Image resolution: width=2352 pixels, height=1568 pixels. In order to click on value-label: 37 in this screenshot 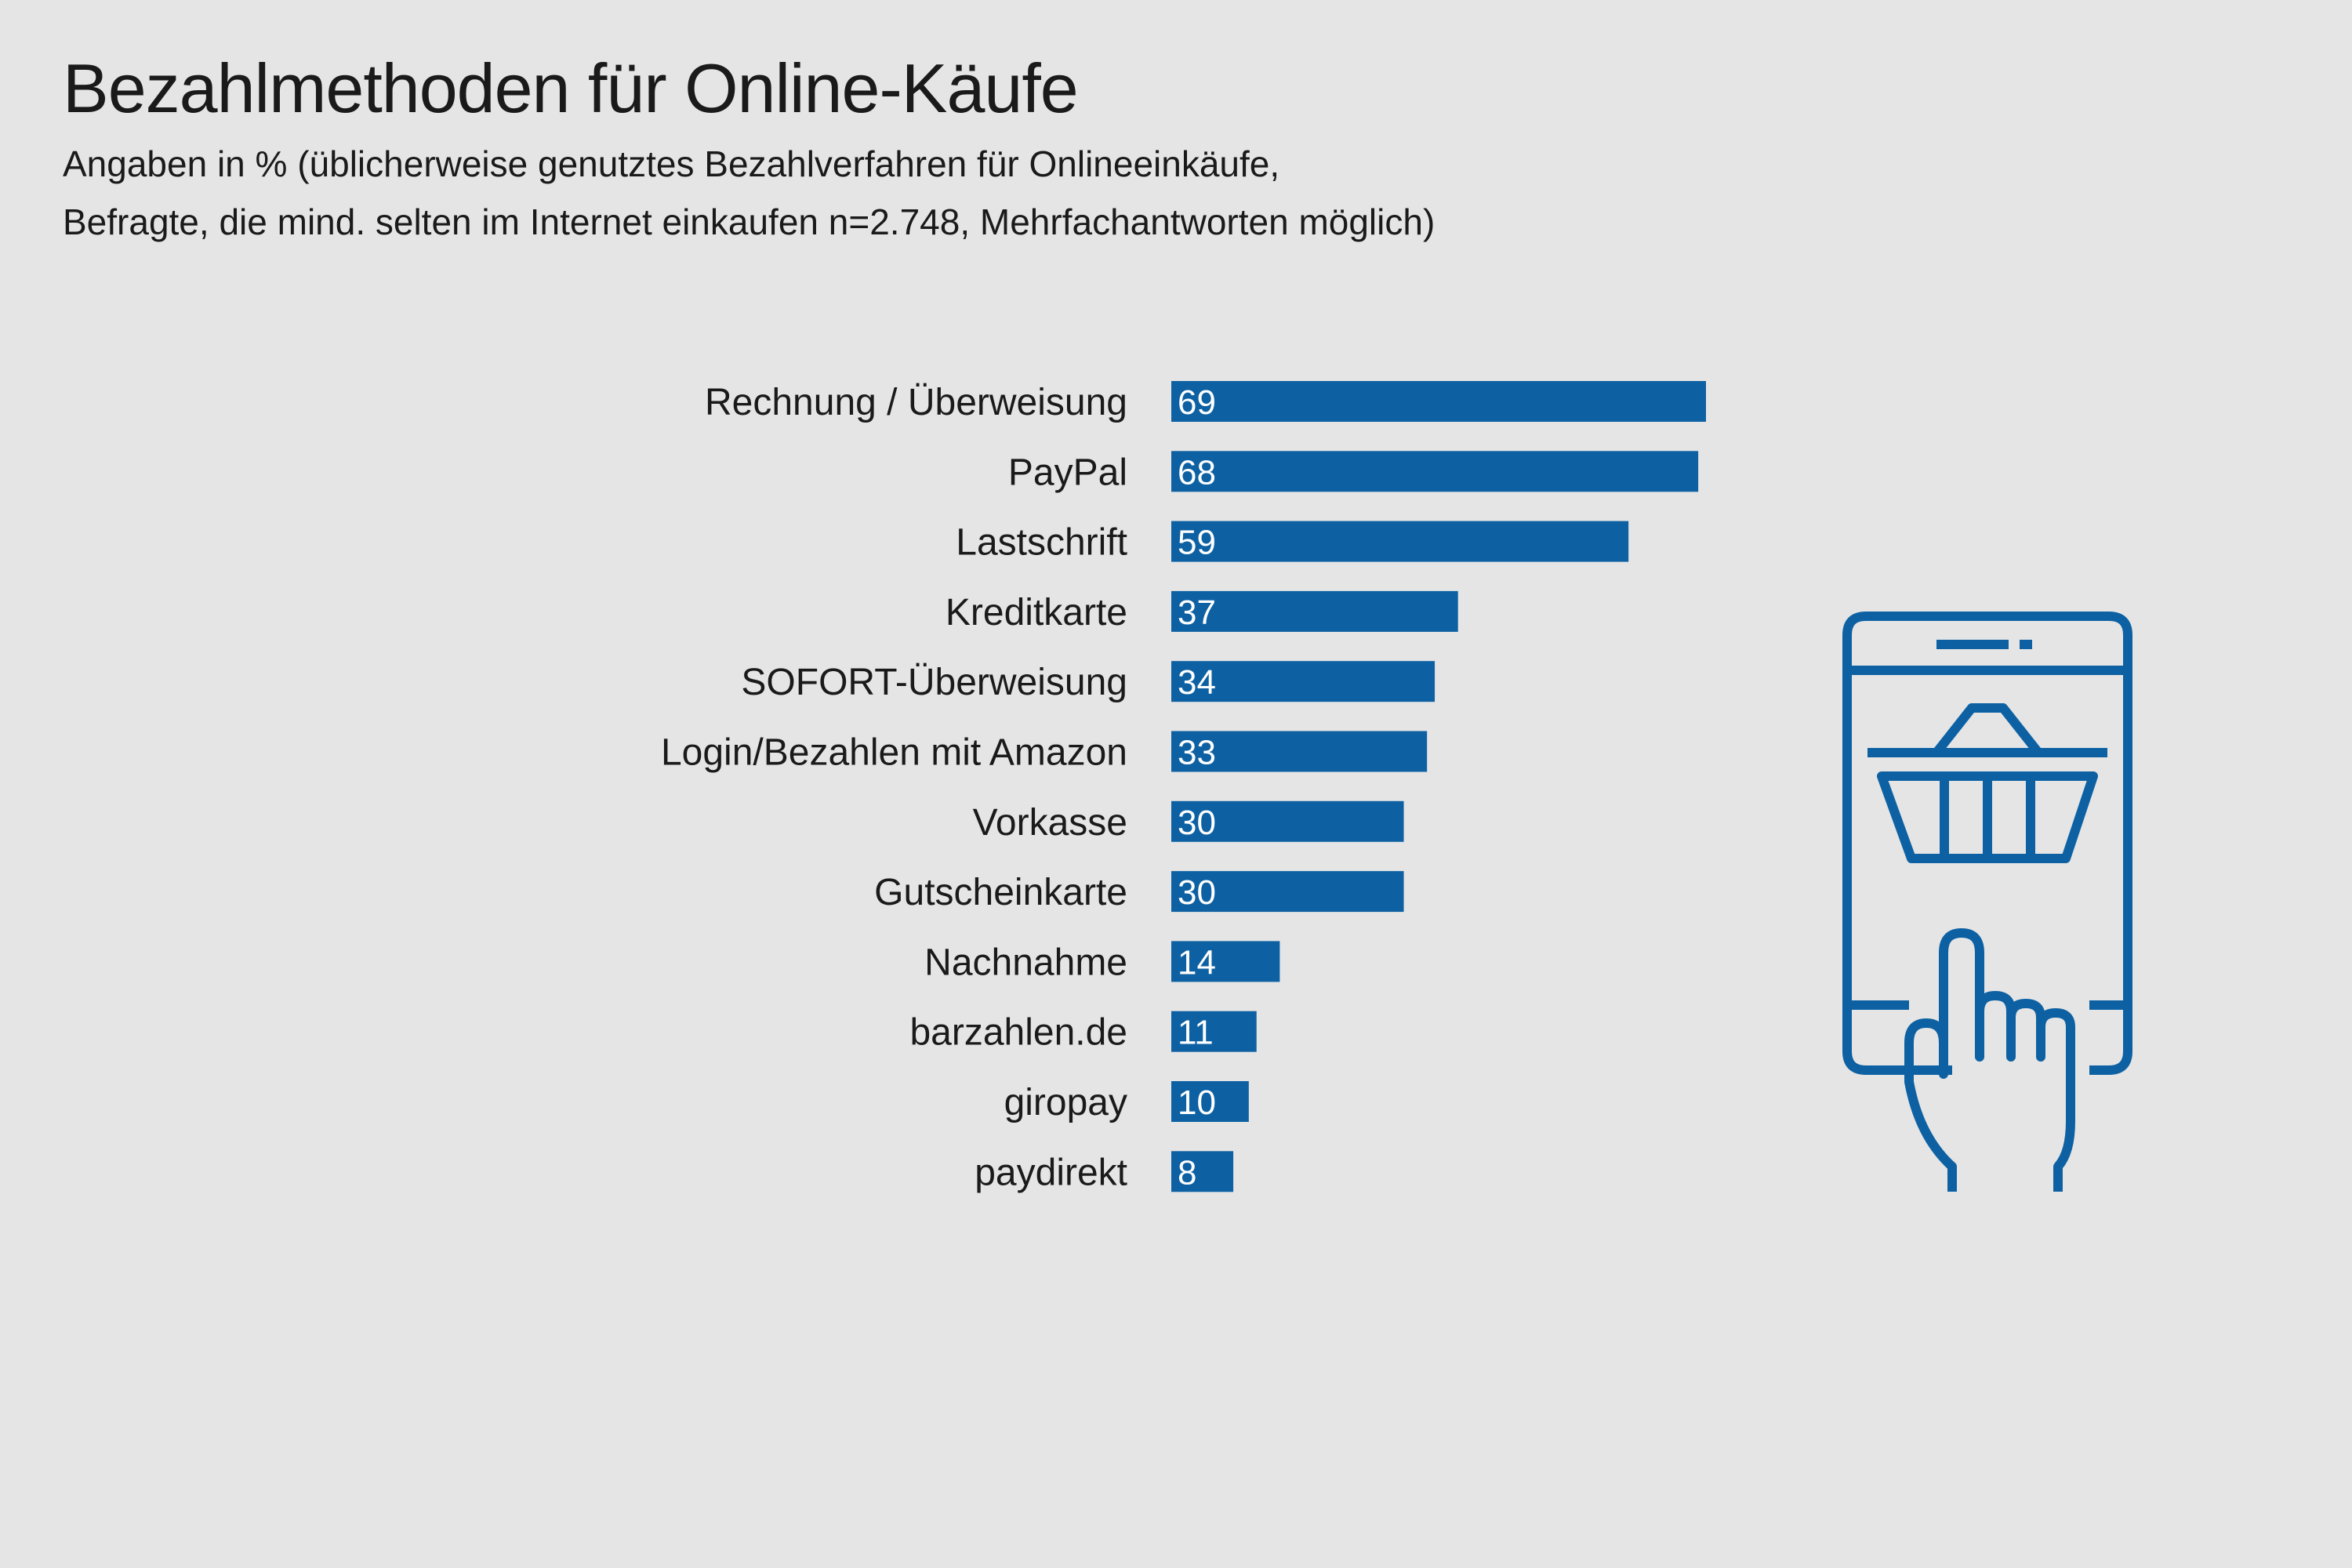, I will do `click(1197, 612)`.